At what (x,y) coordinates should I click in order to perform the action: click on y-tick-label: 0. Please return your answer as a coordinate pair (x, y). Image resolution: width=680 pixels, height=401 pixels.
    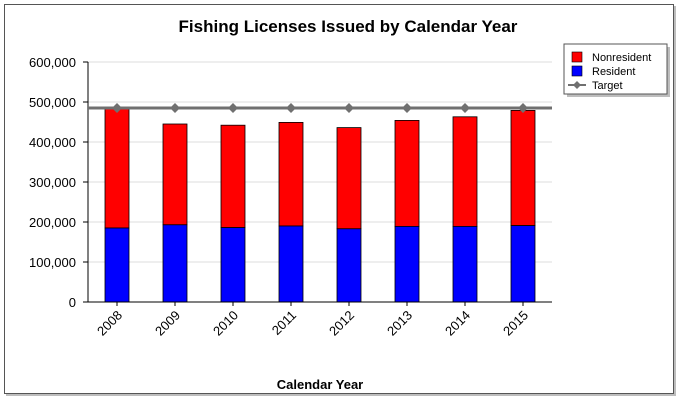
    Looking at the image, I should click on (72, 302).